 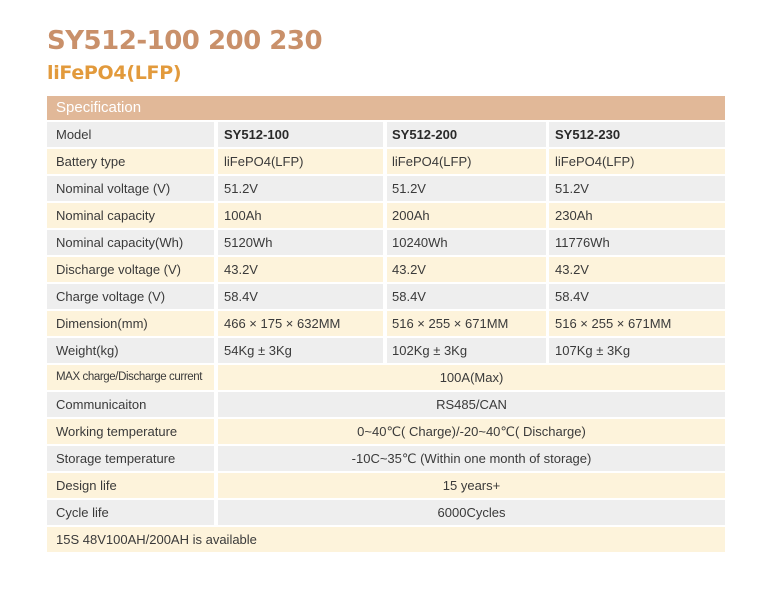 I want to click on row-label: Battery type, so click(x=130, y=161).